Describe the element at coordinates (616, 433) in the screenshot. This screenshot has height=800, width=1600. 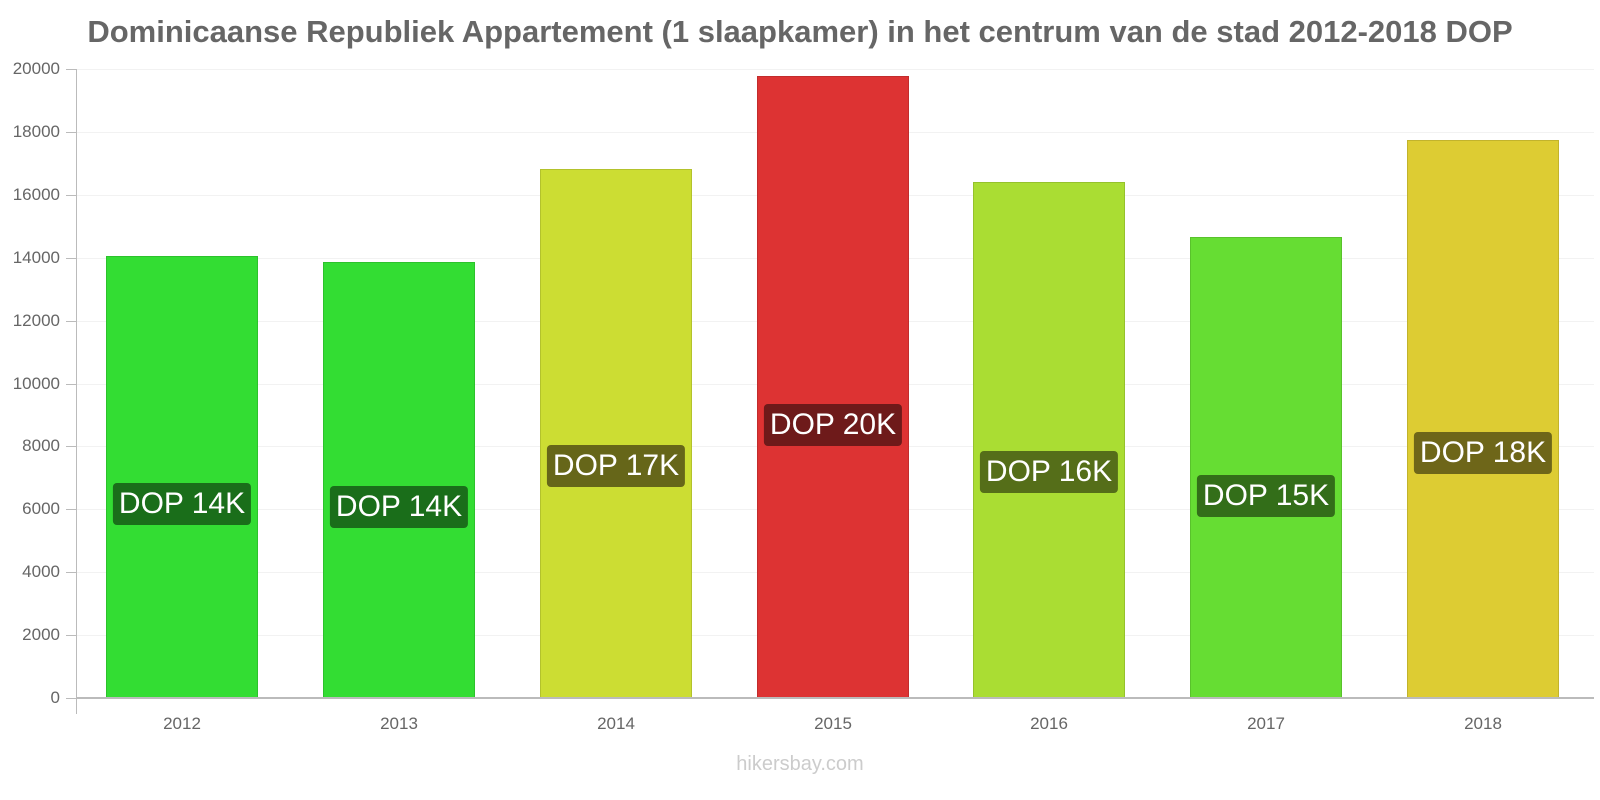
I see `bar-2014: DOP 17K` at that location.